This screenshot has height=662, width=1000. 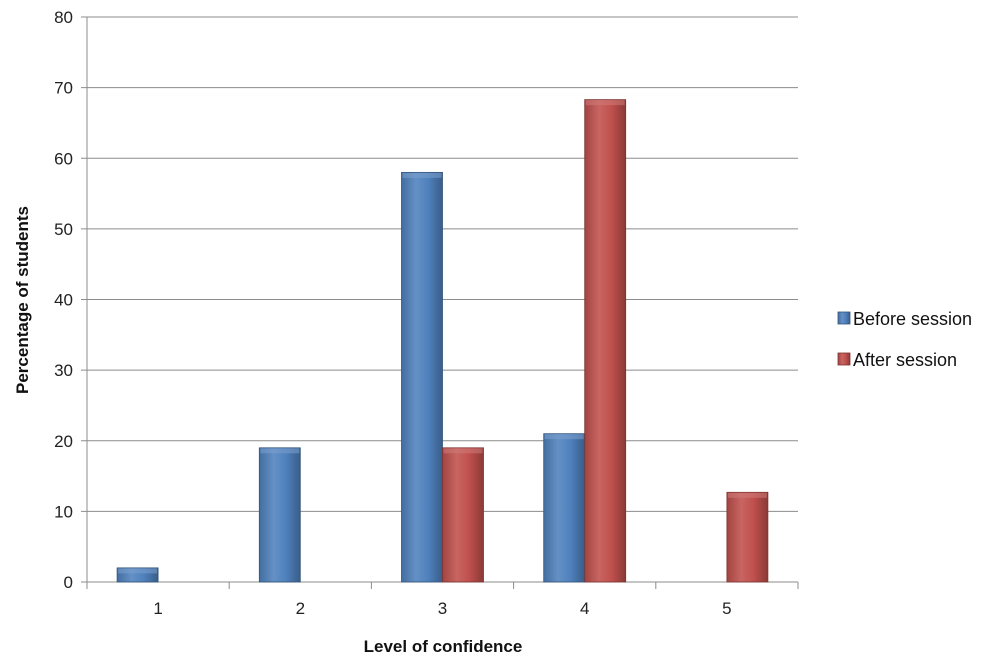 I want to click on legend-item-after-session: After session, so click(x=897, y=360).